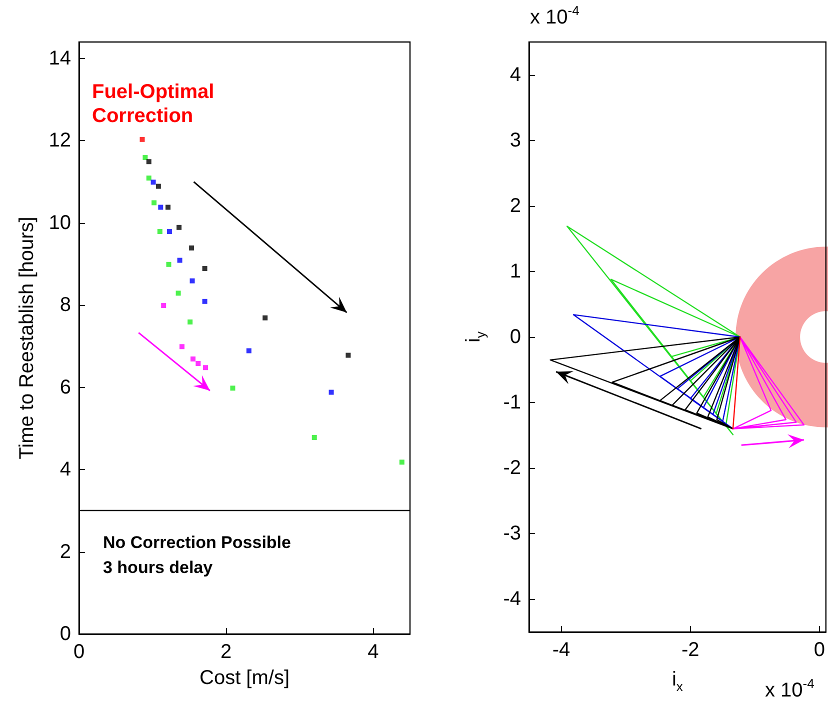 This screenshot has height=711, width=828. I want to click on annotation: 3 hours delay, so click(158, 567).